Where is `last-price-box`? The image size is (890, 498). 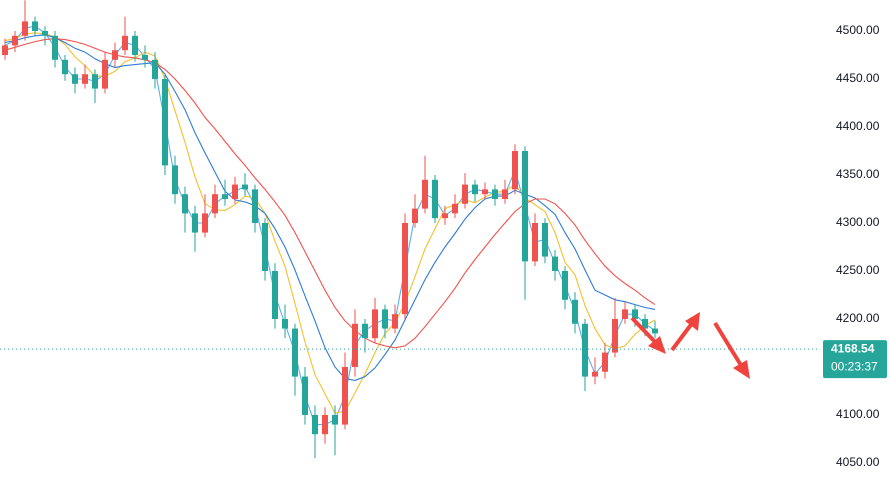 last-price-box is located at coordinates (855, 359).